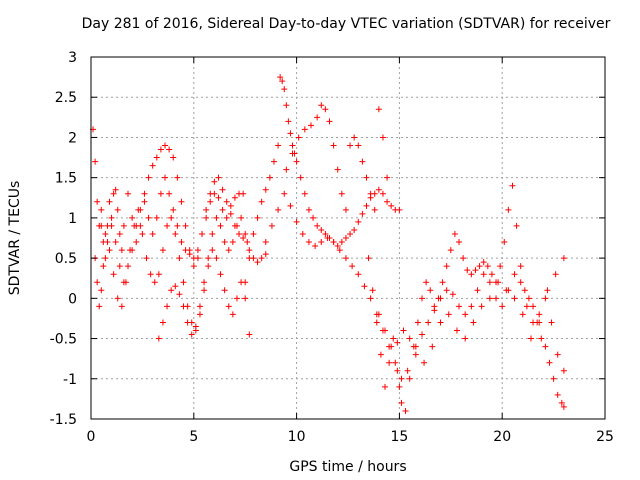  What do you see at coordinates (66, 259) in the screenshot?
I see `y-tick-label: 0.5` at bounding box center [66, 259].